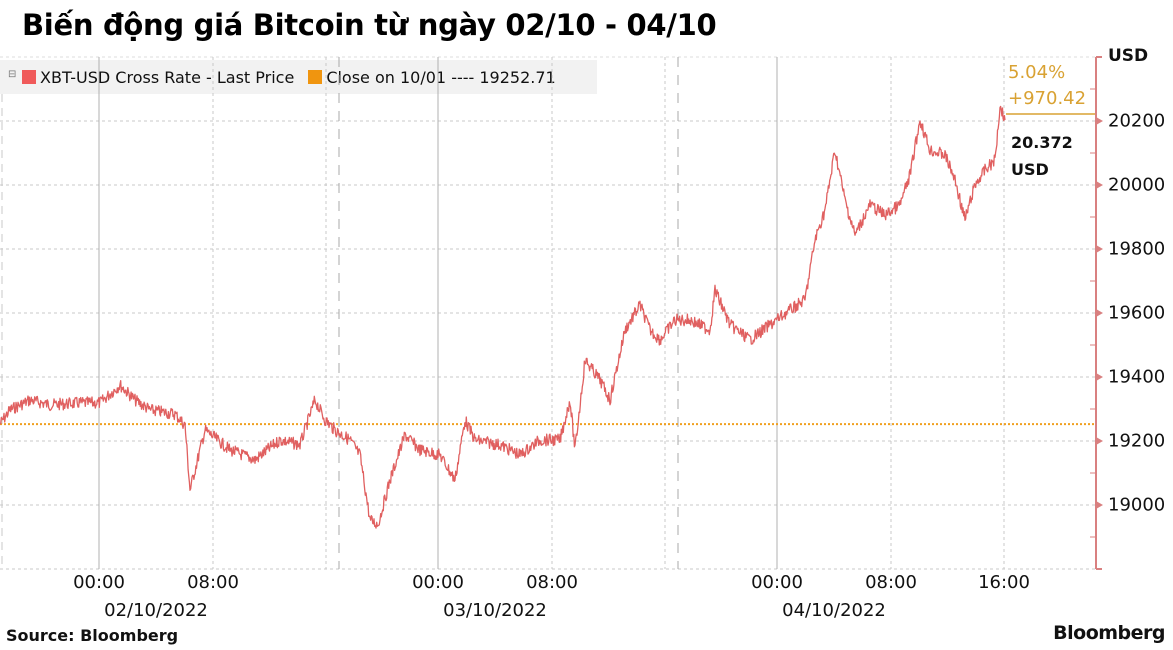 This screenshot has width=1173, height=650. Describe the element at coordinates (1137, 313) in the screenshot. I see `y-tick-label: 19600` at that location.